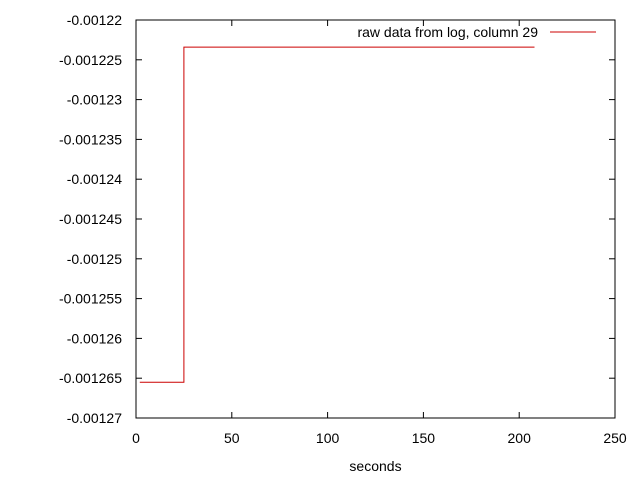  Describe the element at coordinates (328, 438) in the screenshot. I see `x-tick-label: 100` at that location.